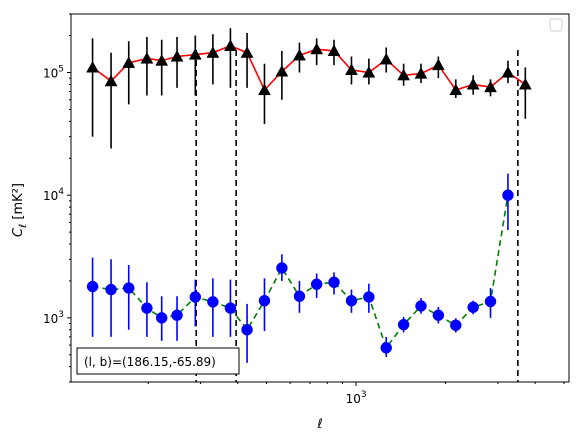 This screenshot has width=580, height=441. Describe the element at coordinates (356, 398) in the screenshot. I see `x-tick-label: 103` at that location.